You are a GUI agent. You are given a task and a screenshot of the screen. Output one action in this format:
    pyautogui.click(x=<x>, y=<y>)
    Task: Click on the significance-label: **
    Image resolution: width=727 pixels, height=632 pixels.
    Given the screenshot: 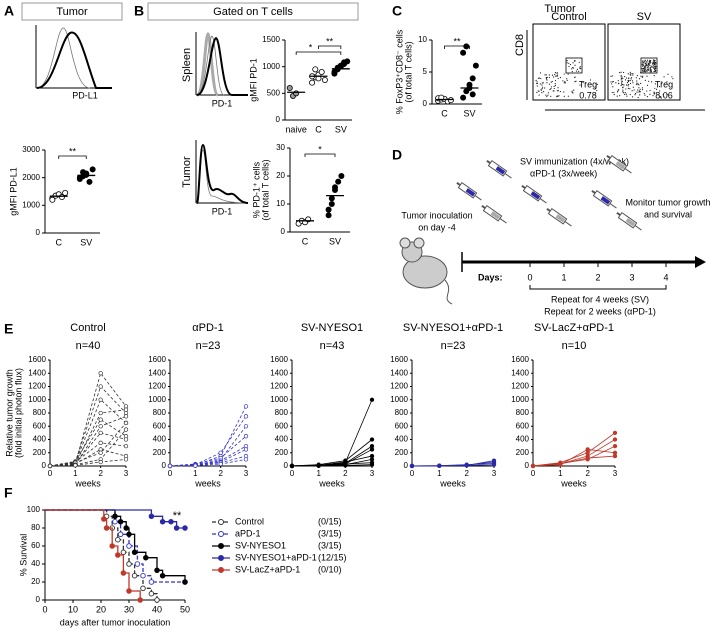 What is the action you would take?
    pyautogui.click(x=73, y=151)
    